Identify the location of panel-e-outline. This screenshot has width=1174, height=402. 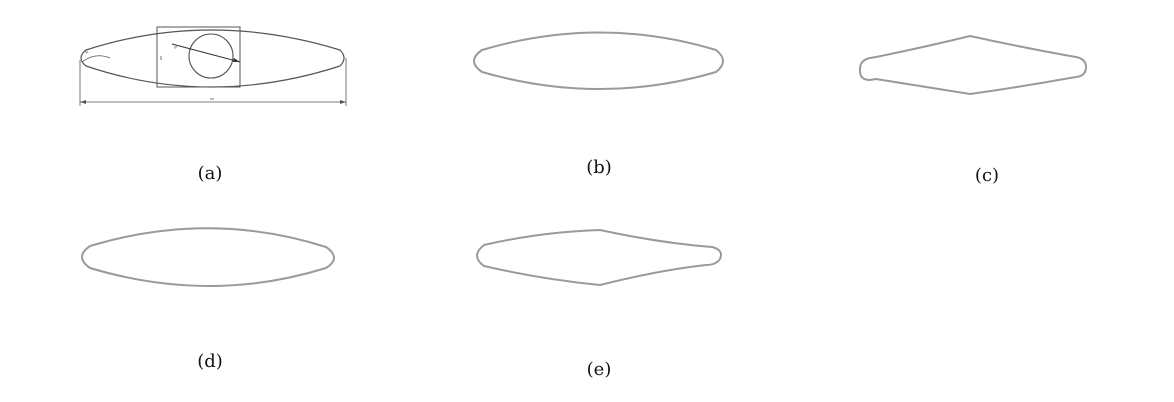
(599, 257).